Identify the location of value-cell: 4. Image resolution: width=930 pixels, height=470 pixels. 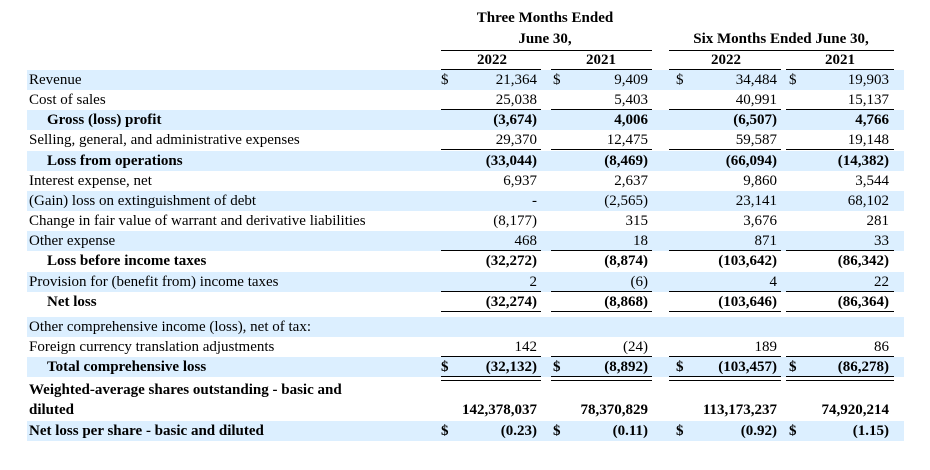
(773, 282).